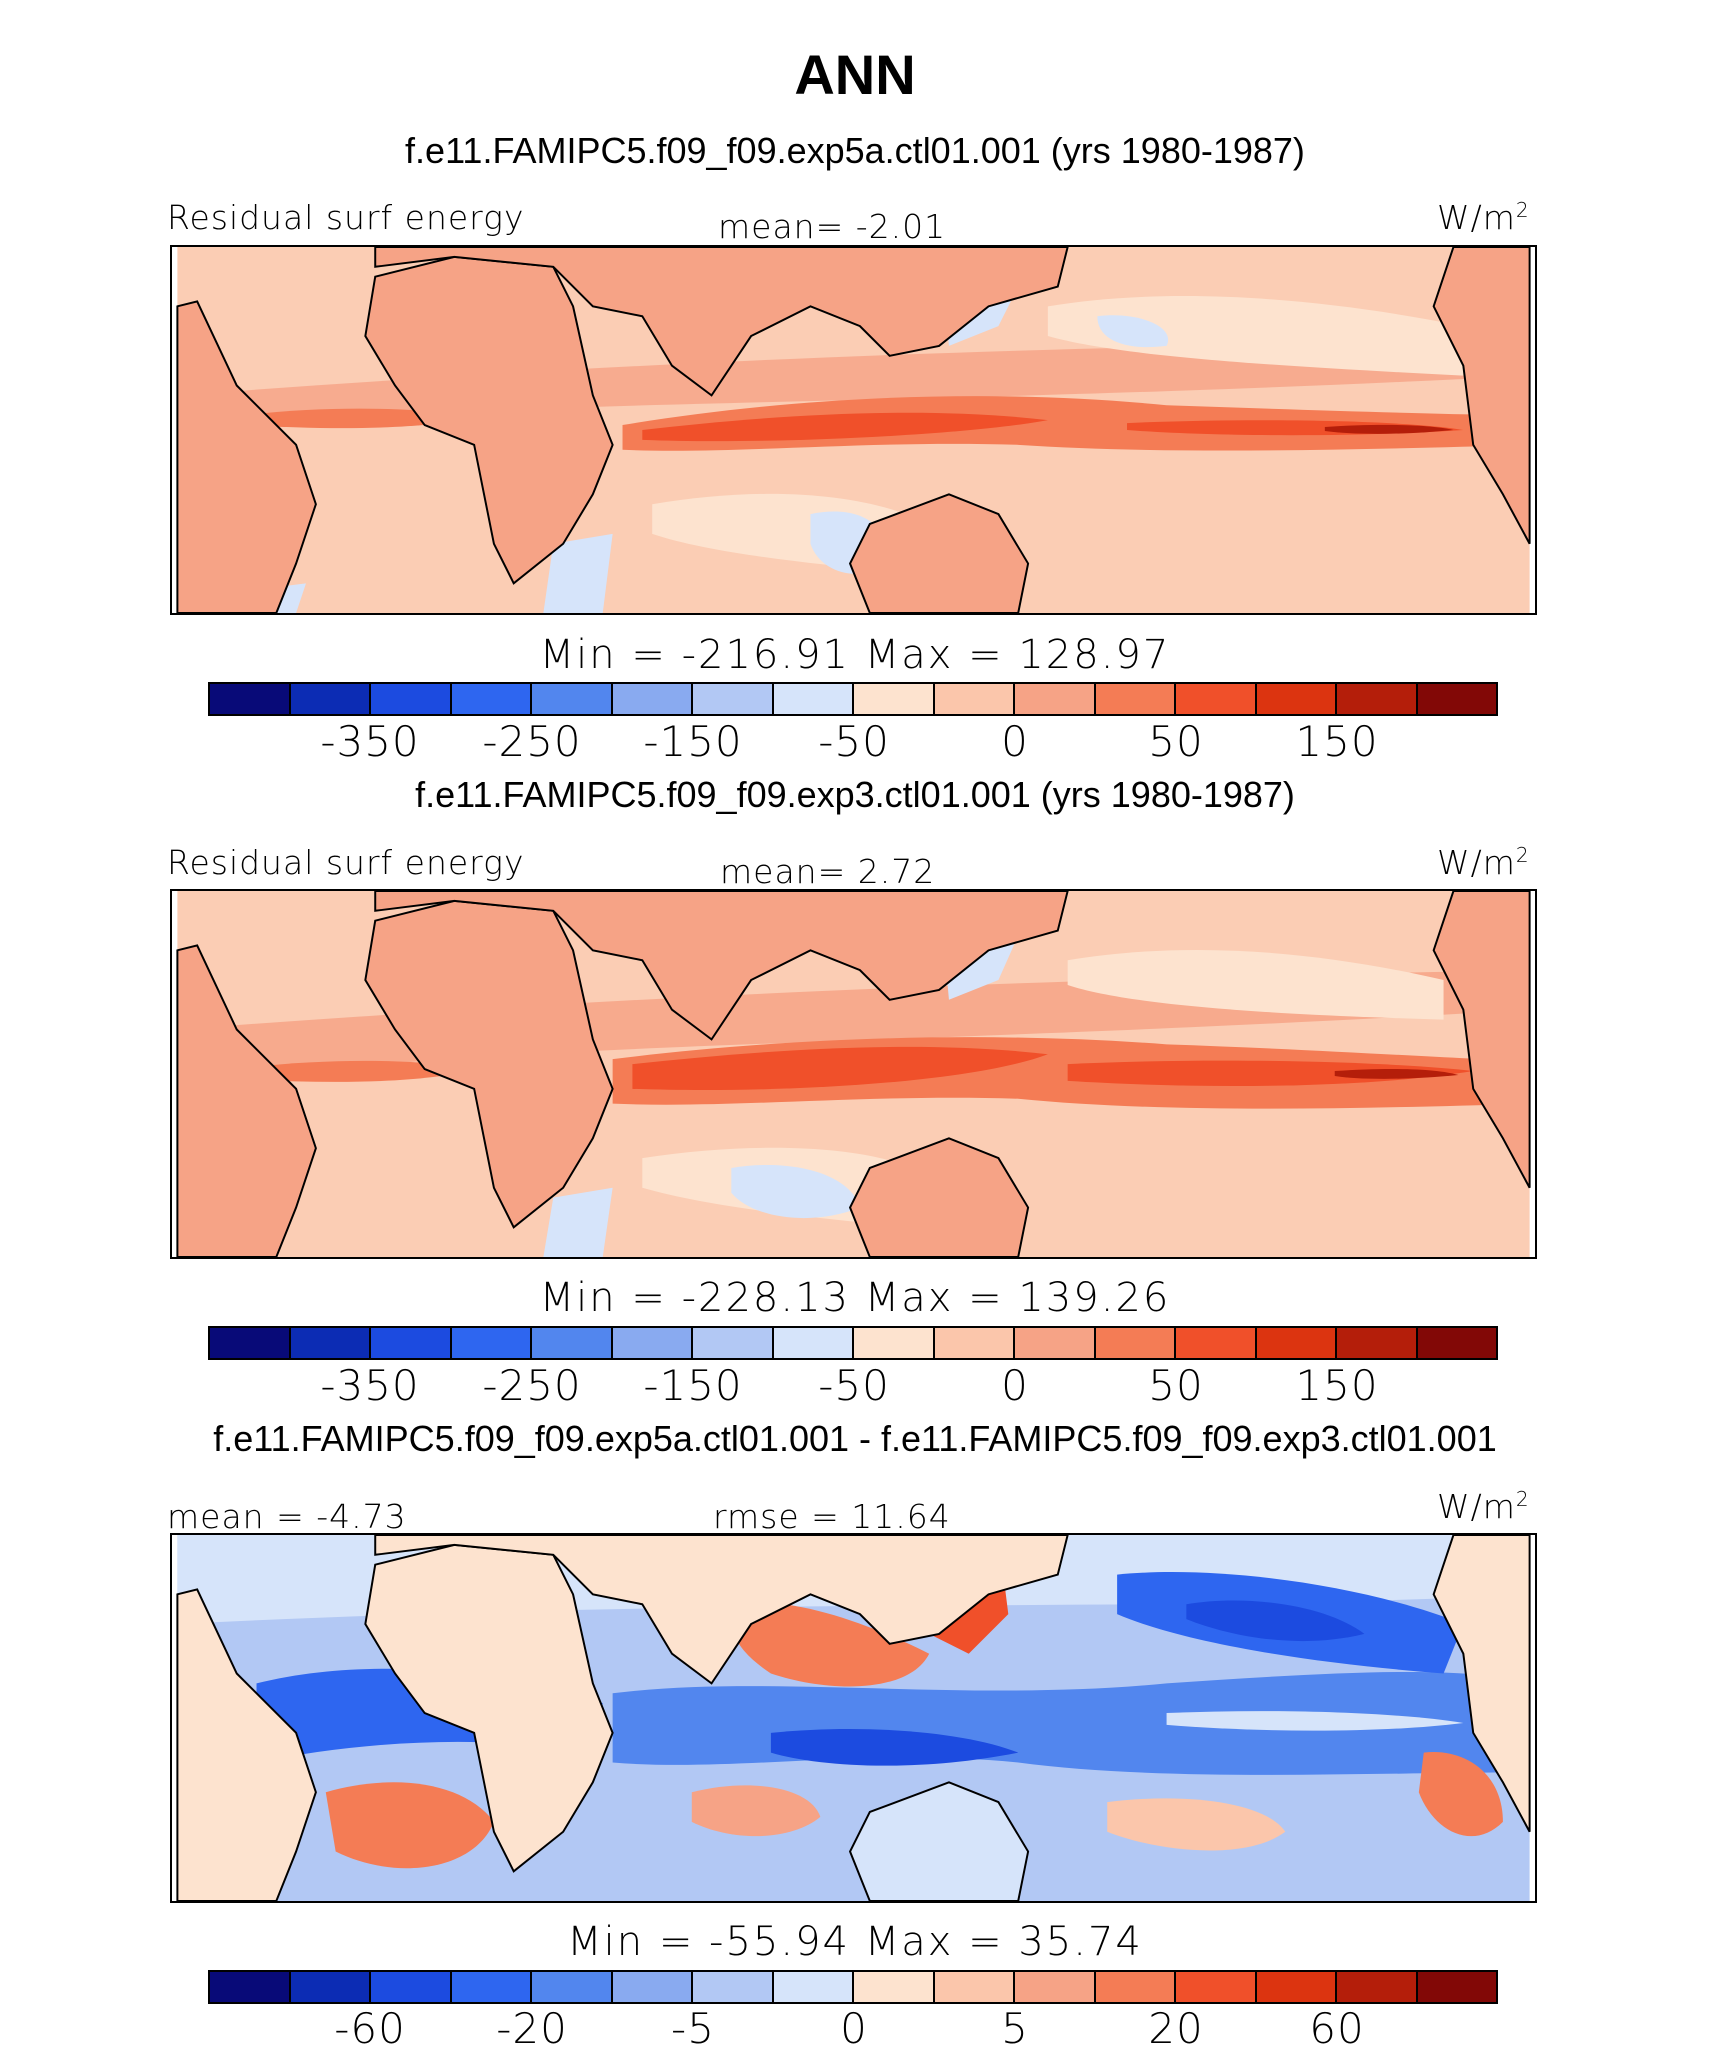 The width and height of the screenshot is (1710, 2053). I want to click on panel-1-tick: 50, so click(1176, 741).